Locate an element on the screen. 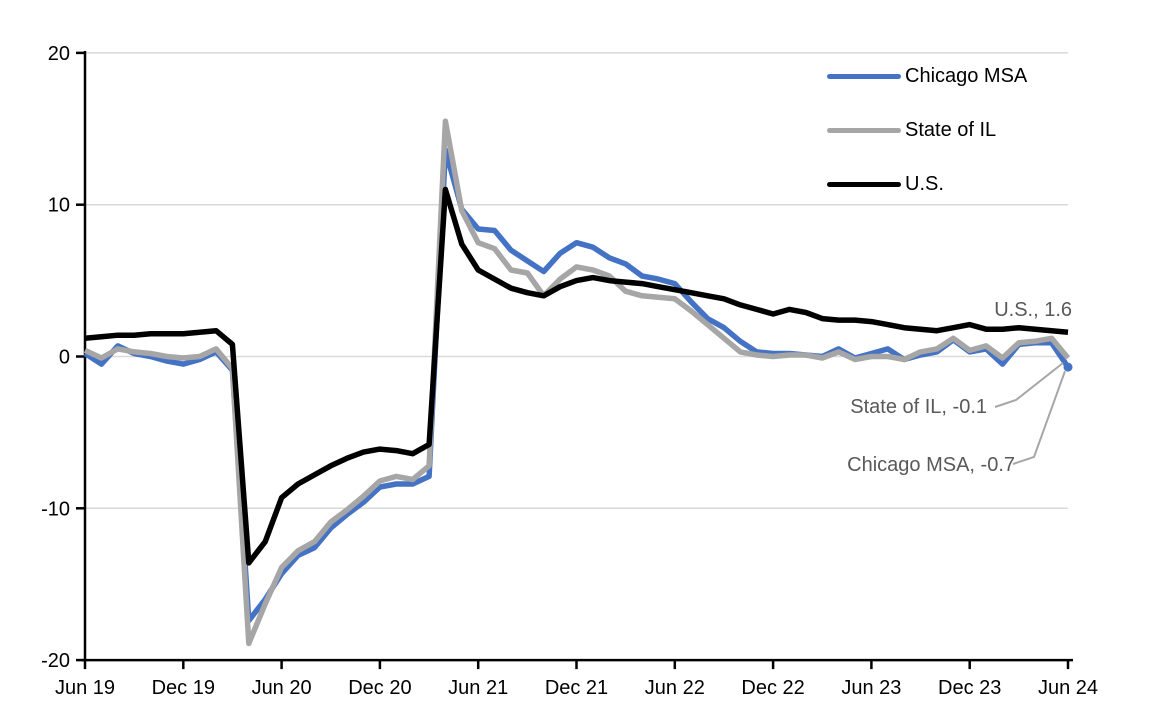 The image size is (1152, 715). end-label-chicago-msa: Chicago MSA, -0.7 is located at coordinates (931, 465).